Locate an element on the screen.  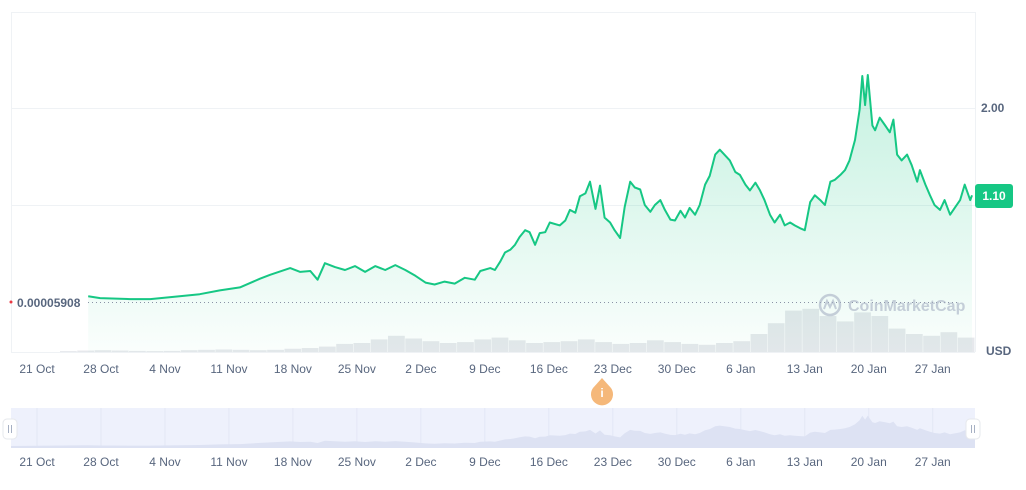
current-price-tag is located at coordinates (994, 196).